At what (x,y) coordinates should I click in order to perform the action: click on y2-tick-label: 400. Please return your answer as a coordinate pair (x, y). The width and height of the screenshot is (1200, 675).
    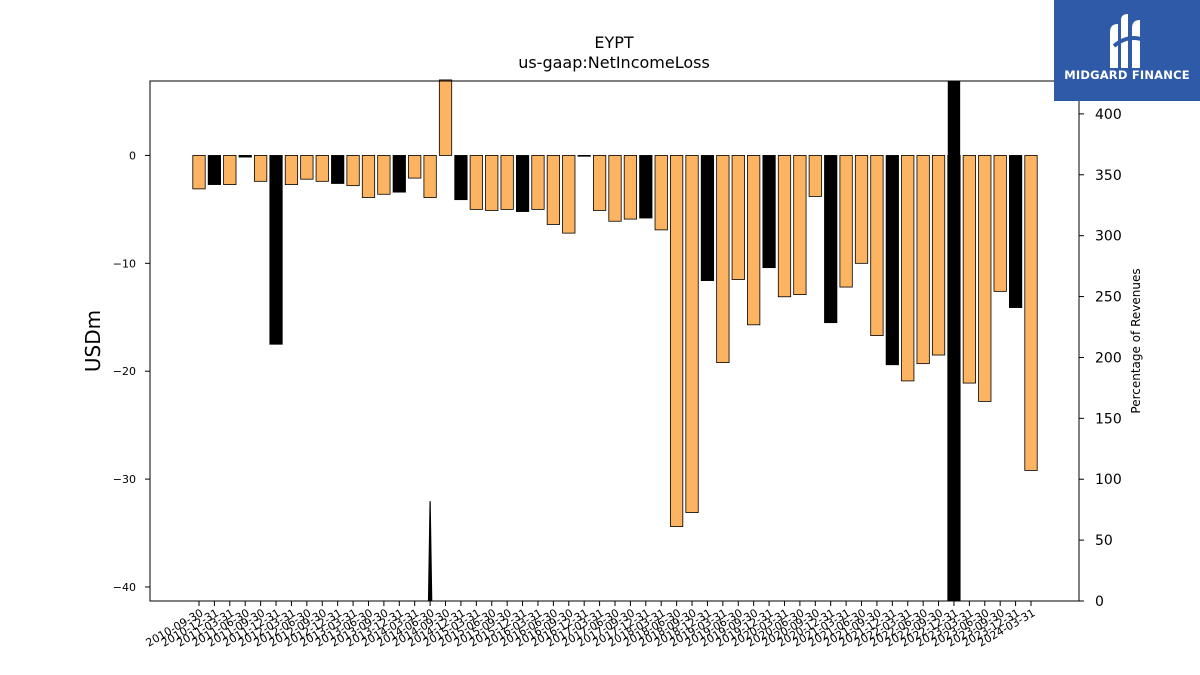
    Looking at the image, I should click on (1108, 115).